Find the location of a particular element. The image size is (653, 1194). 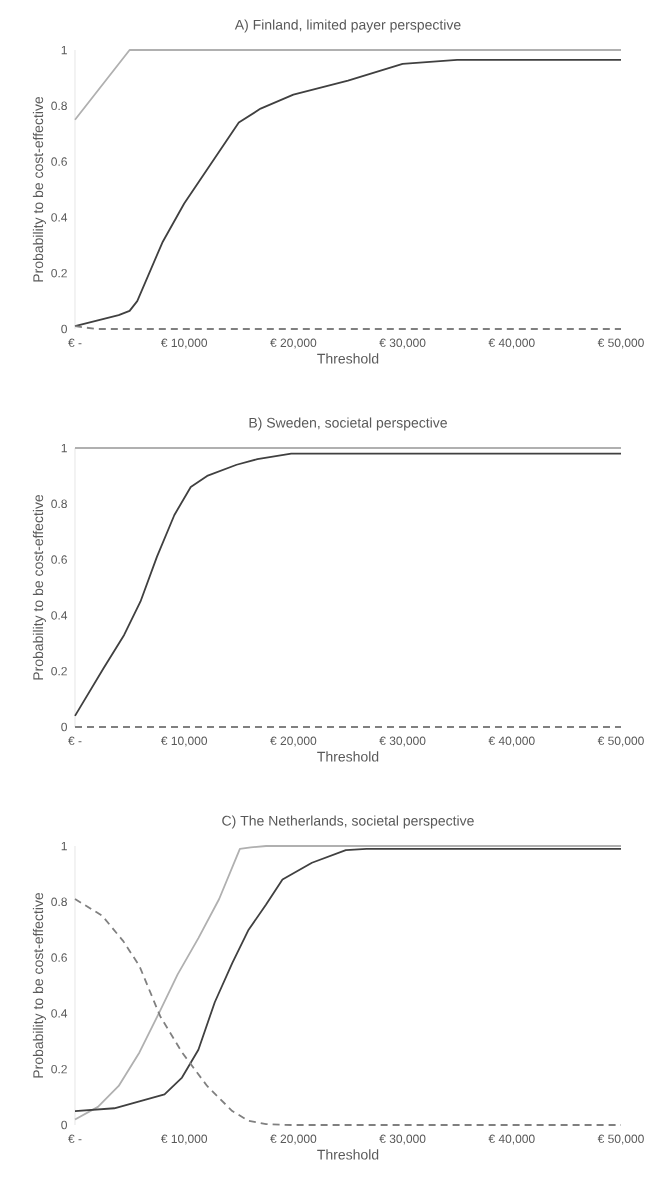

chart-title: A) Finland, limited payer perspective is located at coordinates (347, 26).